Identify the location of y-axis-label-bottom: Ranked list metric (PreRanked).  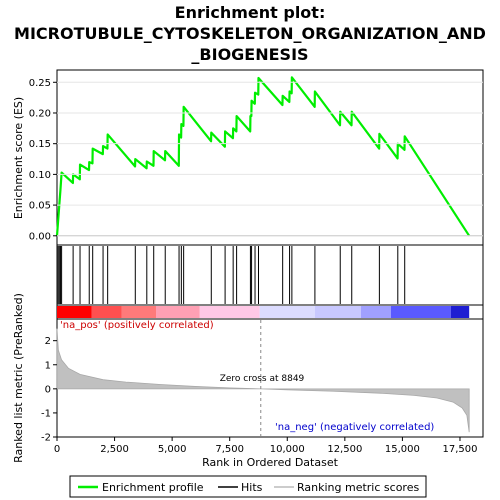
(18, 378).